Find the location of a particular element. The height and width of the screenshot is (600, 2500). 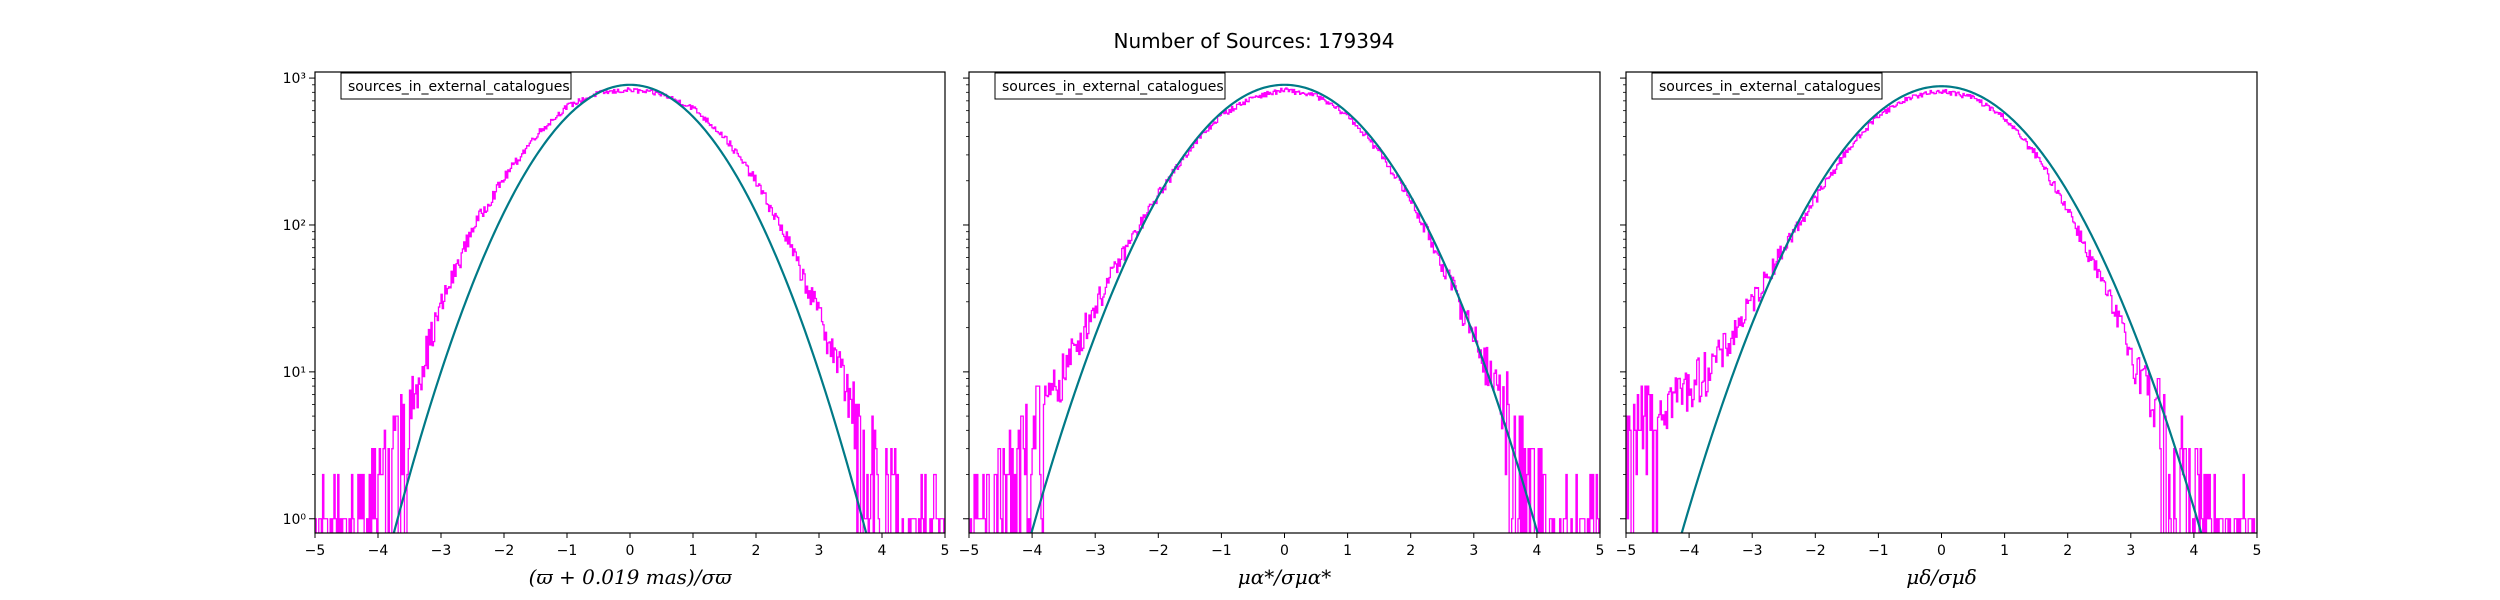

y-tick-label: 10³ is located at coordinates (294, 79).